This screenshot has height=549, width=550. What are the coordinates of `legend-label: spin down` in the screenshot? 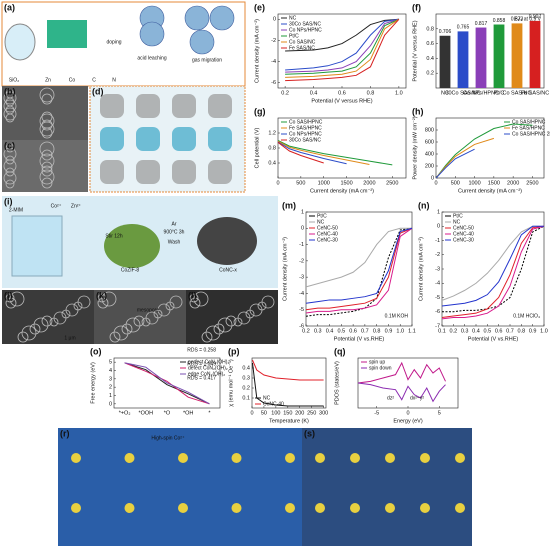 It's located at (380, 368).